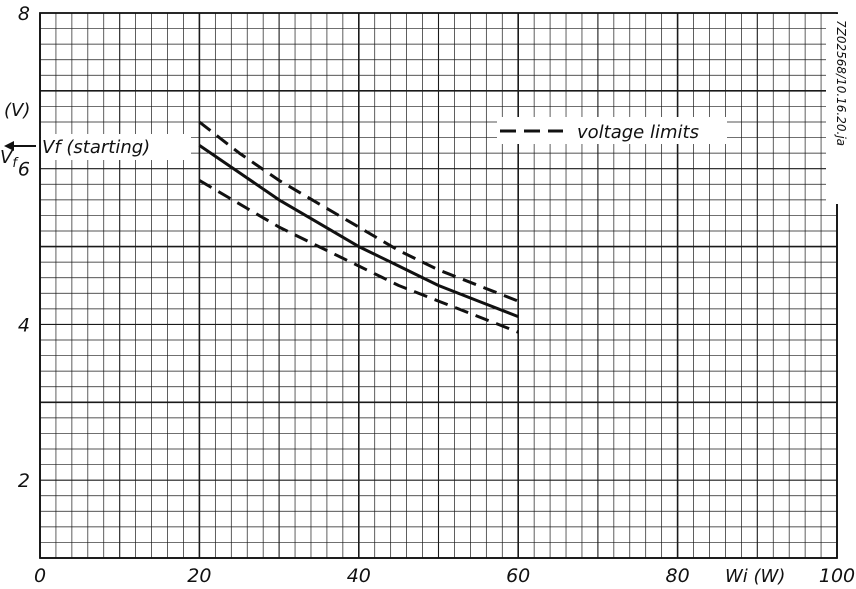  Describe the element at coordinates (24, 325) in the screenshot. I see `y-tick-label: 4` at that location.